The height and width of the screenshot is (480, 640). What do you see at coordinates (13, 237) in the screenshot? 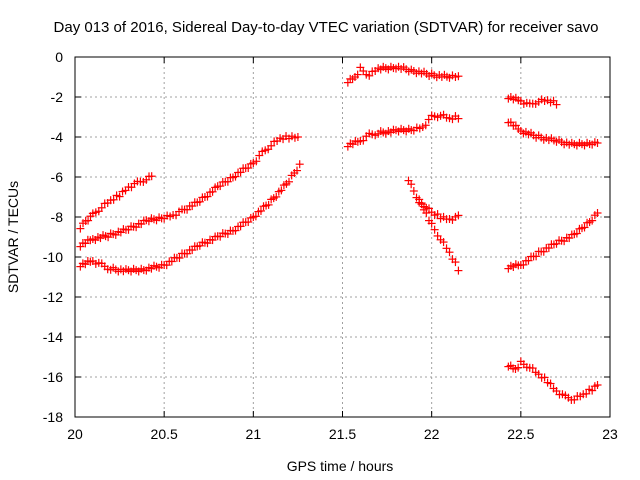
I see `y-axis-label: SDTVAR / TECUs` at bounding box center [13, 237].